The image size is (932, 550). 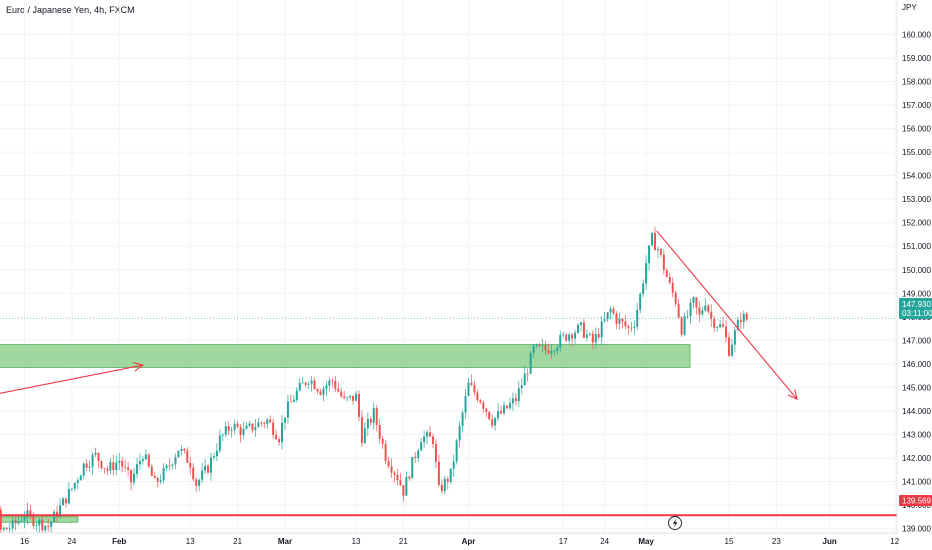 What do you see at coordinates (916, 501) in the screenshot?
I see `support-price-value: 139.569` at bounding box center [916, 501].